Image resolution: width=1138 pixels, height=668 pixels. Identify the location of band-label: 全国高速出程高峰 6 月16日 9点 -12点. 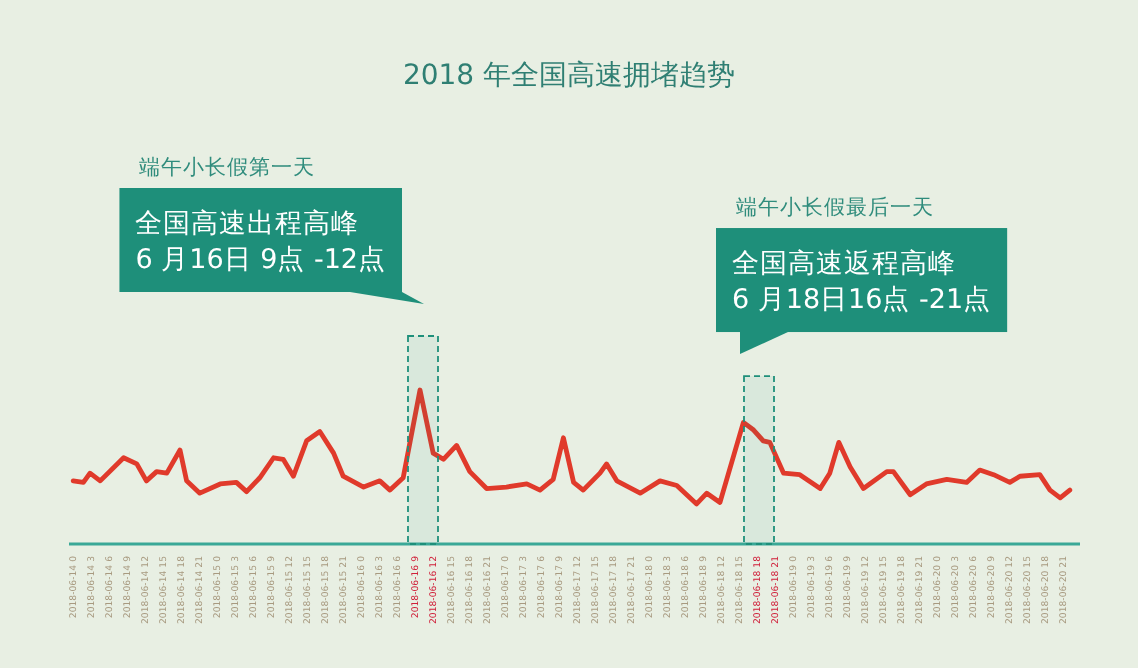
(260, 242).